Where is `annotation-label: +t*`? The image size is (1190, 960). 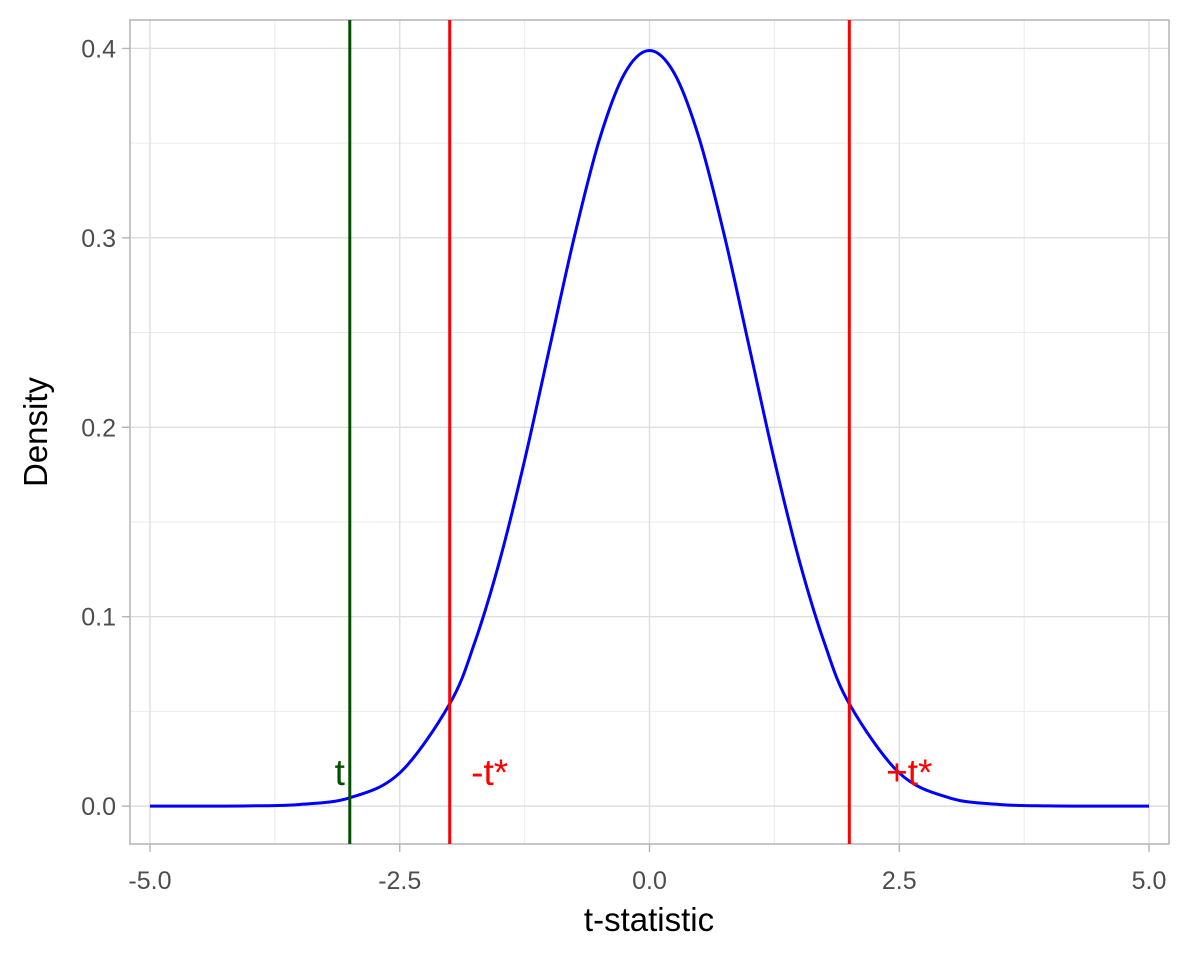 annotation-label: +t* is located at coordinates (909, 772).